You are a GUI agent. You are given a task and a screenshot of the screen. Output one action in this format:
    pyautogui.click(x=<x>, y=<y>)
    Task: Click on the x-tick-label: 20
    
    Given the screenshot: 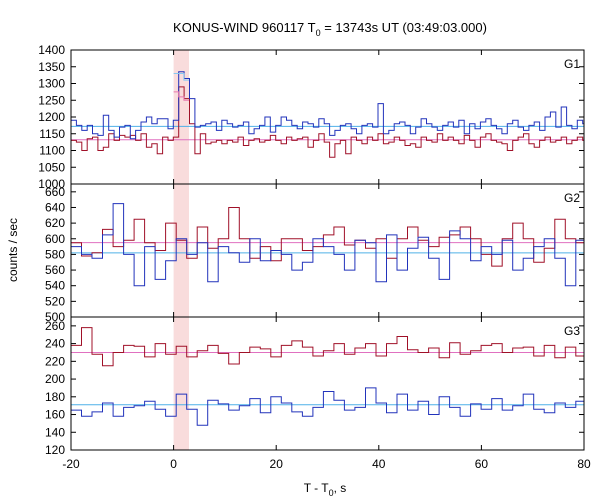 What is the action you would take?
    pyautogui.click(x=277, y=464)
    